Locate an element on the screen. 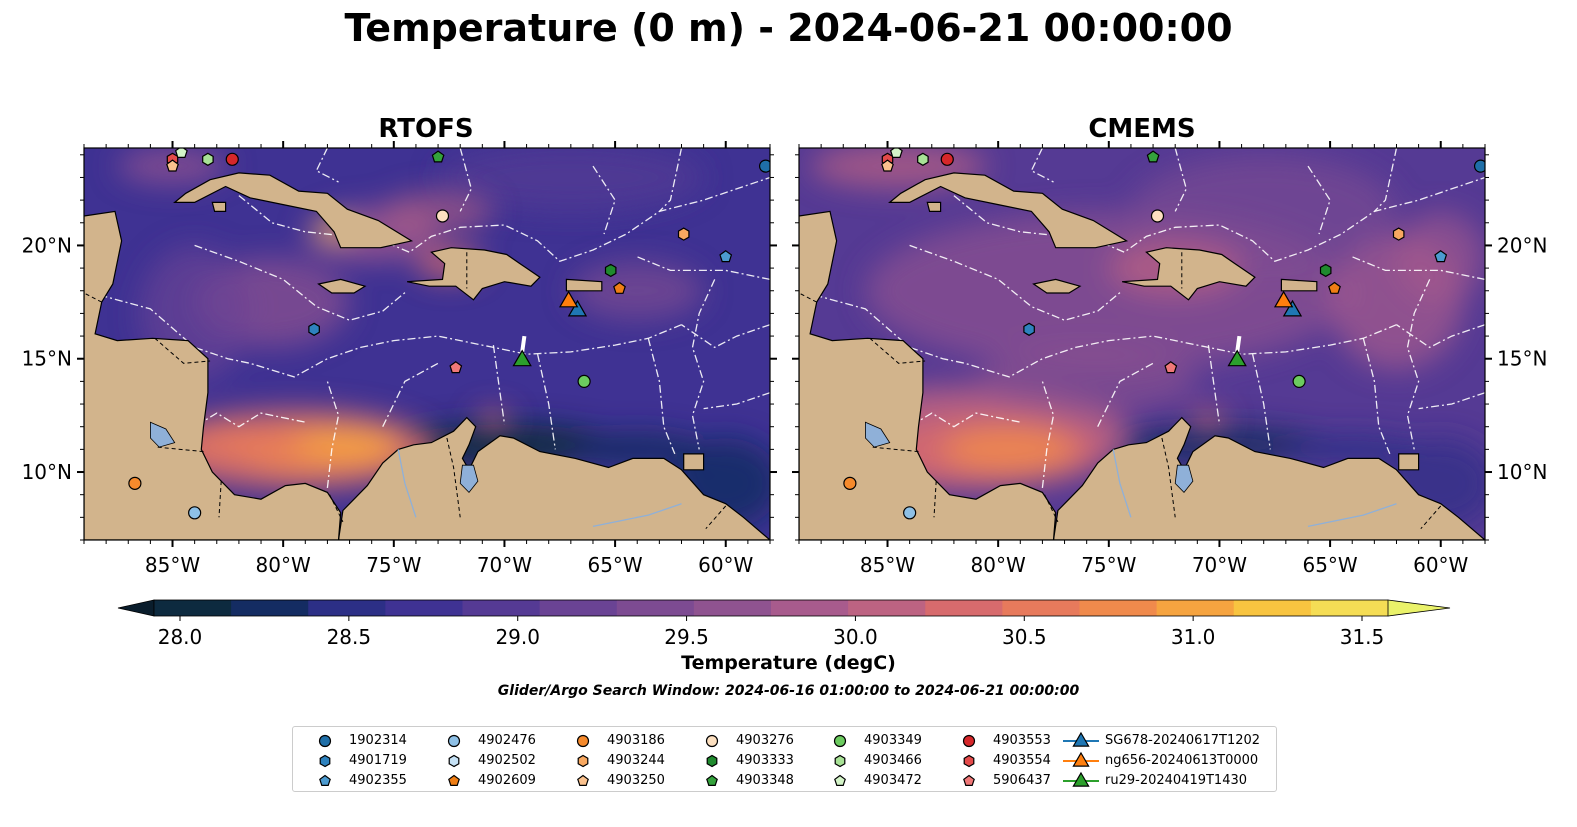 The height and width of the screenshot is (827, 1577). panel-title-cmems: CMEMS is located at coordinates (1142, 129).